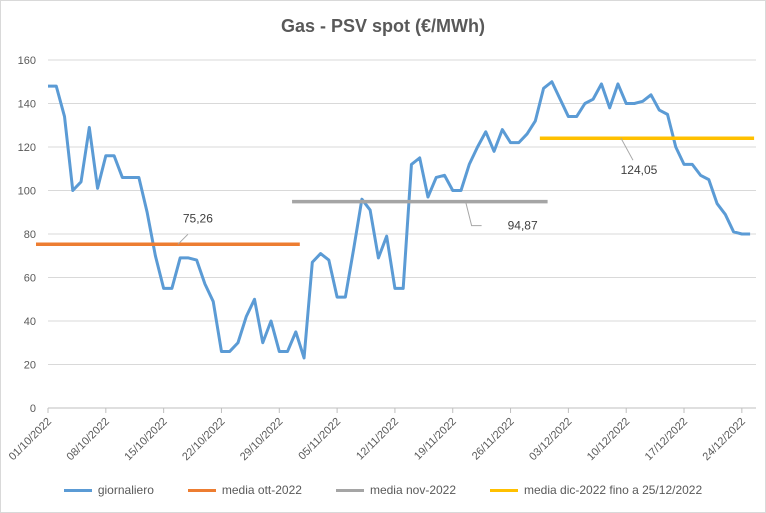 This screenshot has width=766, height=513. Describe the element at coordinates (550, 439) in the screenshot. I see `x-tick-label: 03/12/2022` at that location.